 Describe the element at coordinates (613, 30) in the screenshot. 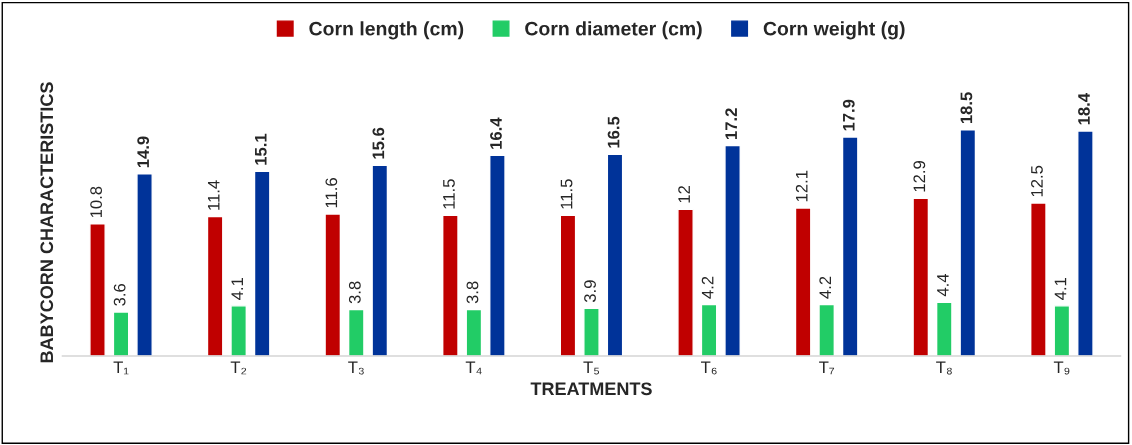

I see `legend-label: Corn diameter (cm)` at that location.